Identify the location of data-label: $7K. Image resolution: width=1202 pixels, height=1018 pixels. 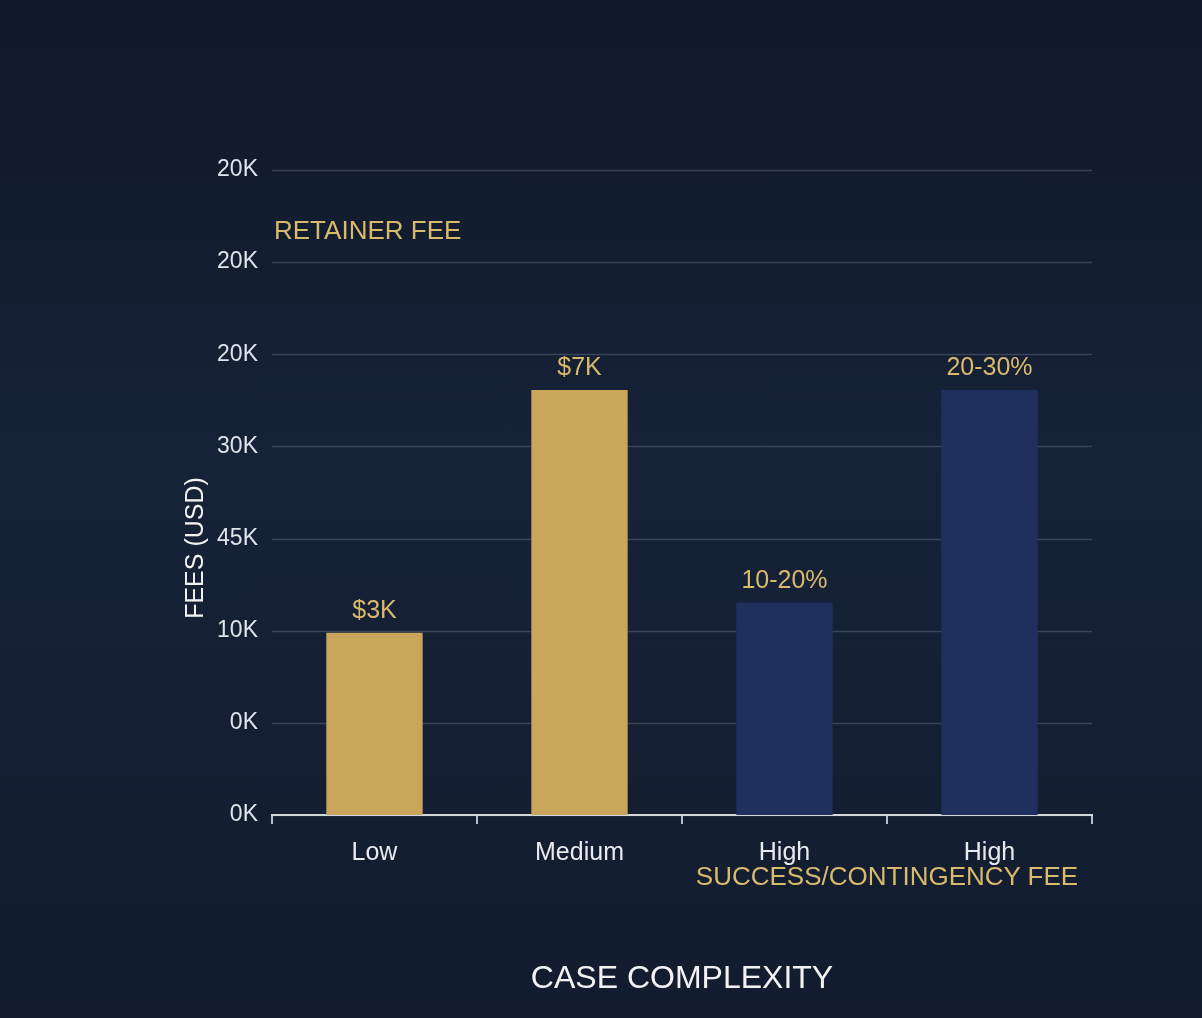
(580, 366).